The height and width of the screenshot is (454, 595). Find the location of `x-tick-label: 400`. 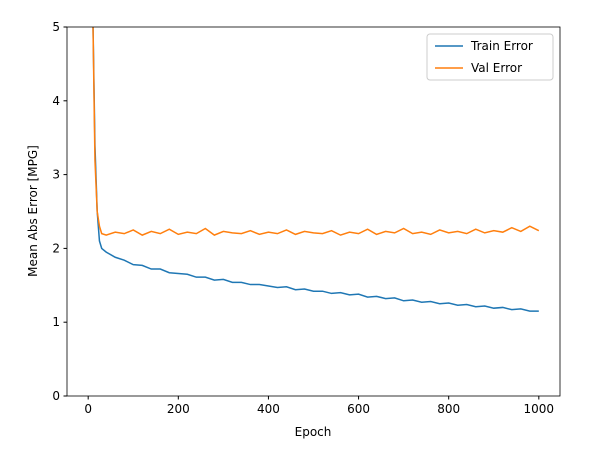

x-tick-label: 400 is located at coordinates (268, 409).